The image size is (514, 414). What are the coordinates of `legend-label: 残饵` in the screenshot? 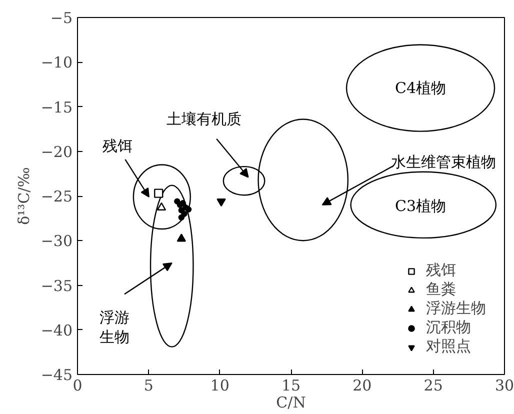 It's located at (441, 270).